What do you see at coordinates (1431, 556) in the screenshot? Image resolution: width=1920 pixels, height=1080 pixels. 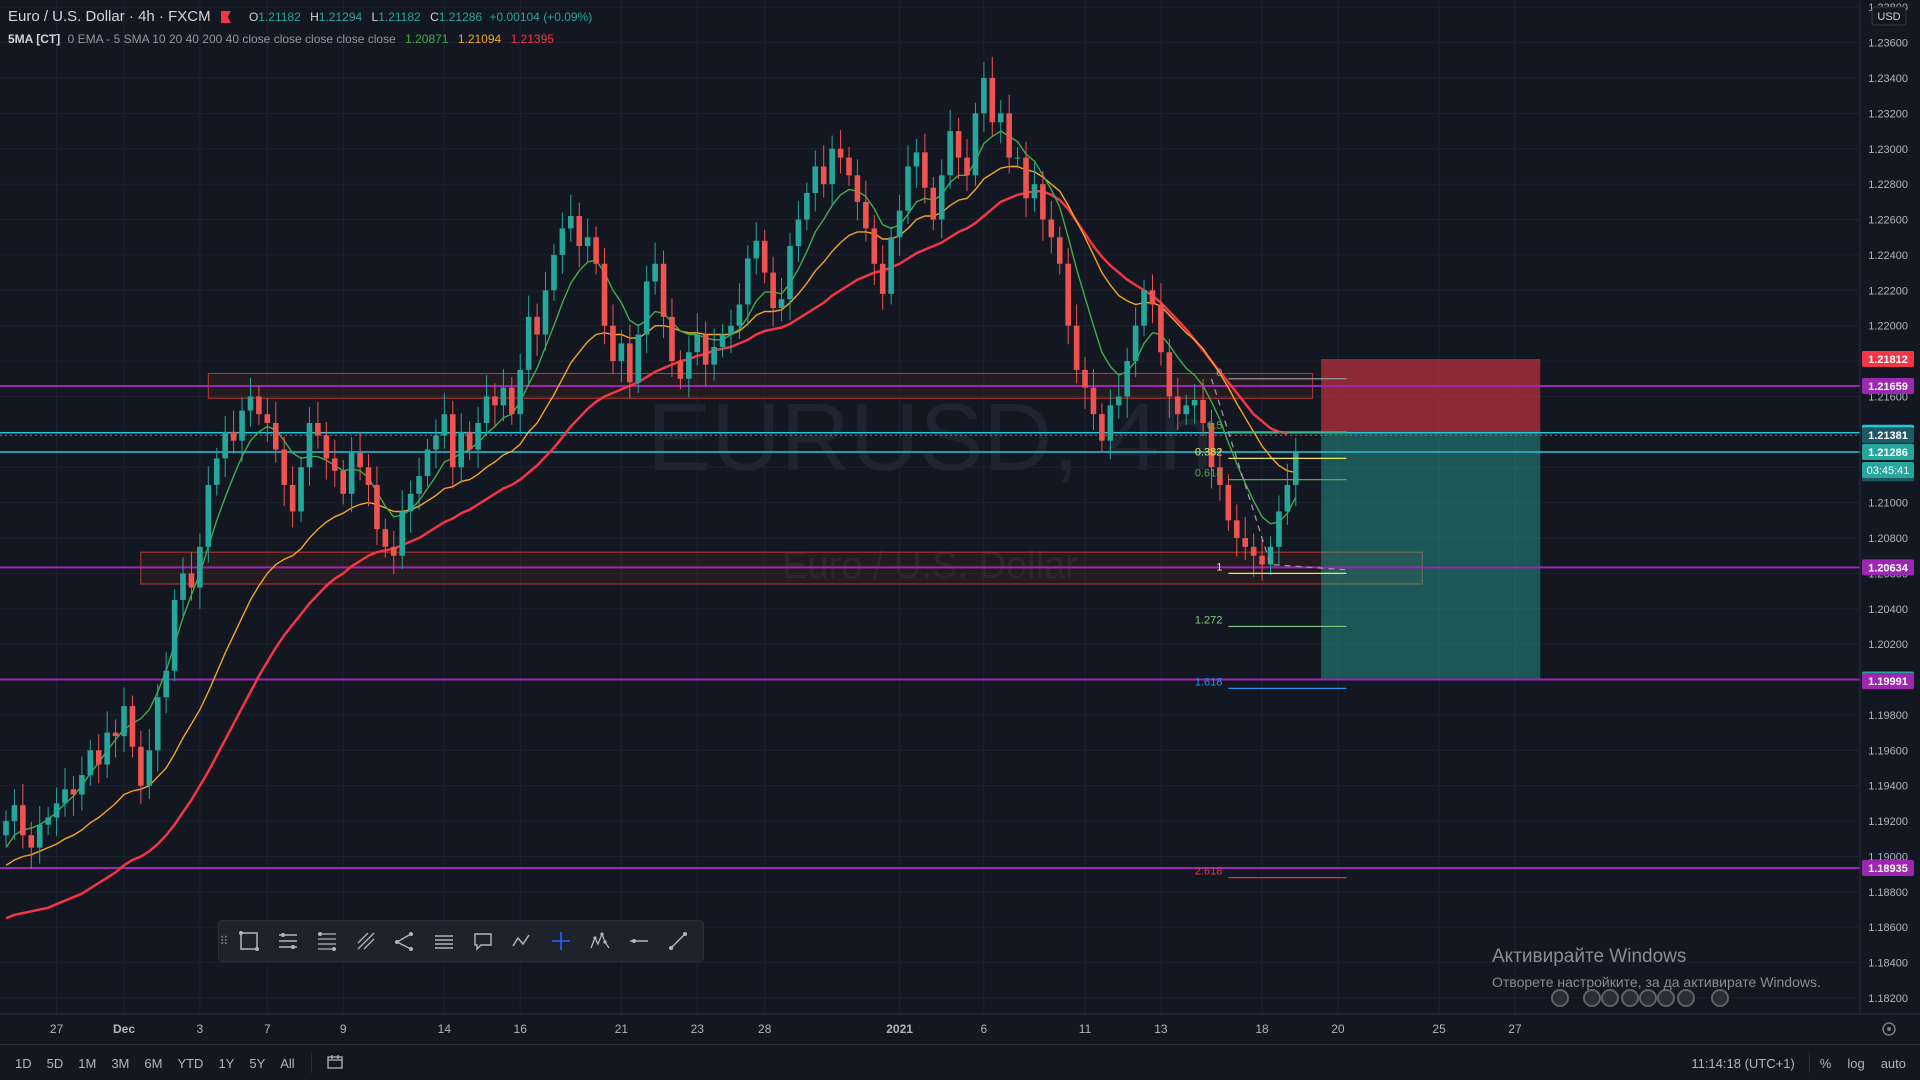 I see `short-position-target-zone` at bounding box center [1431, 556].